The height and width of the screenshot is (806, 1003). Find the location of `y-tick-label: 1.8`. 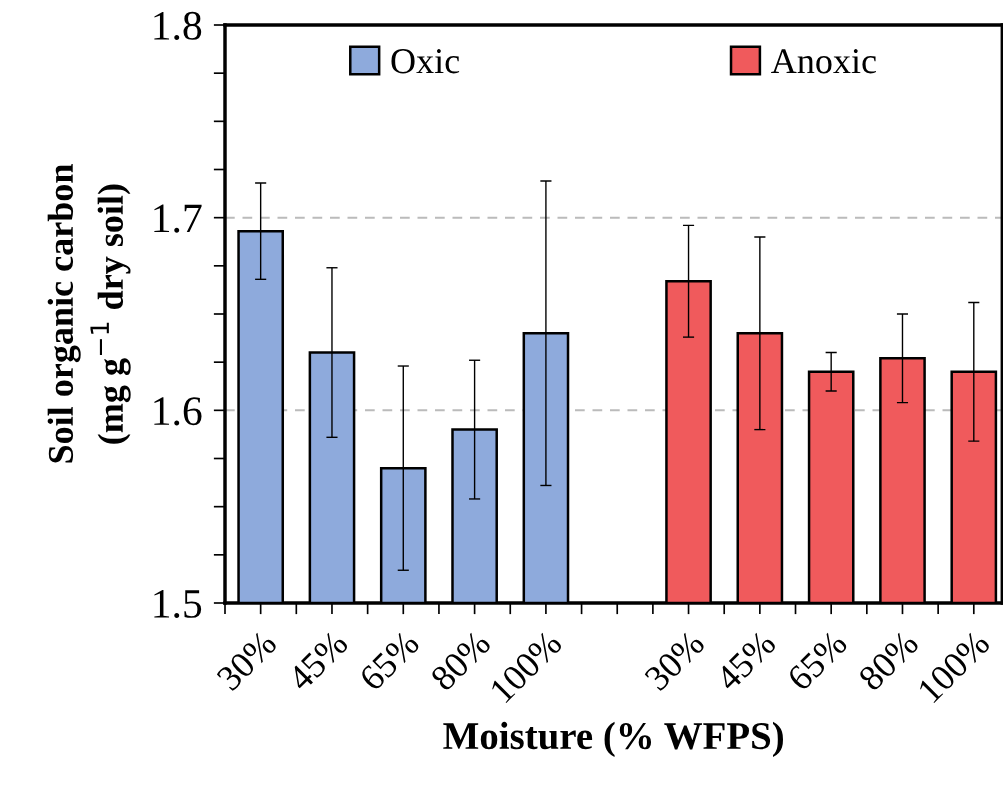

y-tick-label: 1.8 is located at coordinates (178, 26).